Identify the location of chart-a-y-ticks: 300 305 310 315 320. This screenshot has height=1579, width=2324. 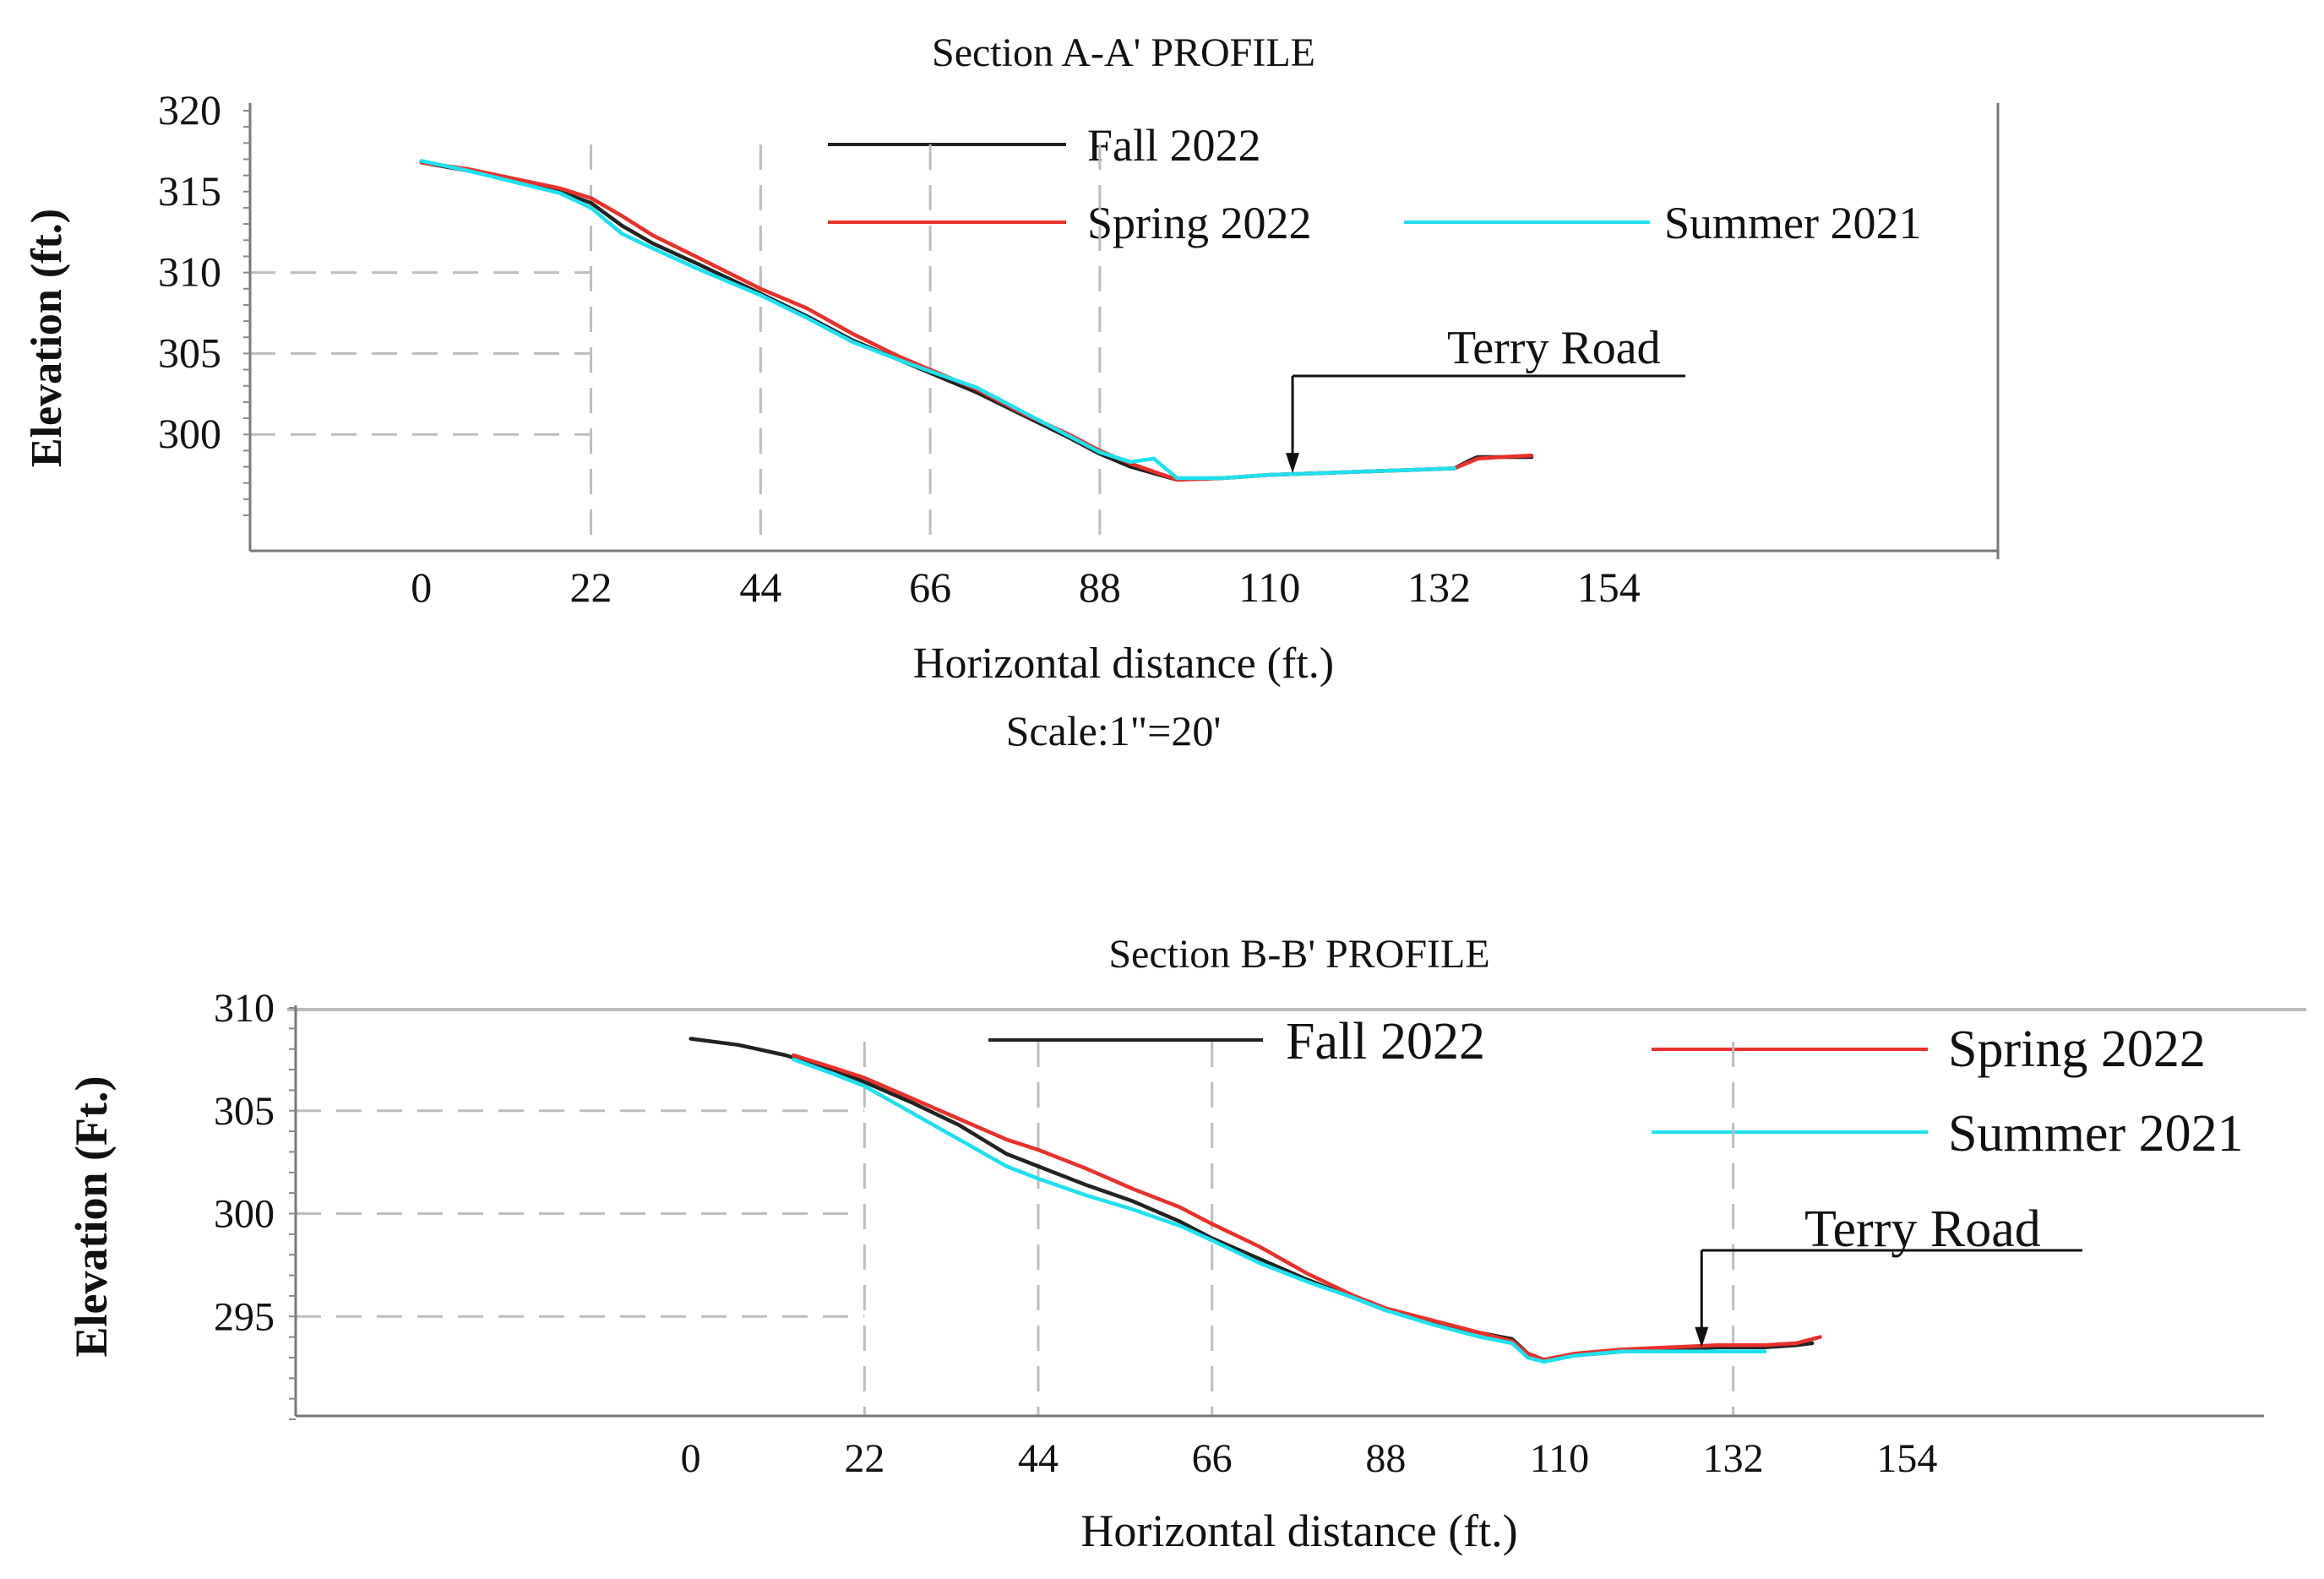
(189, 271).